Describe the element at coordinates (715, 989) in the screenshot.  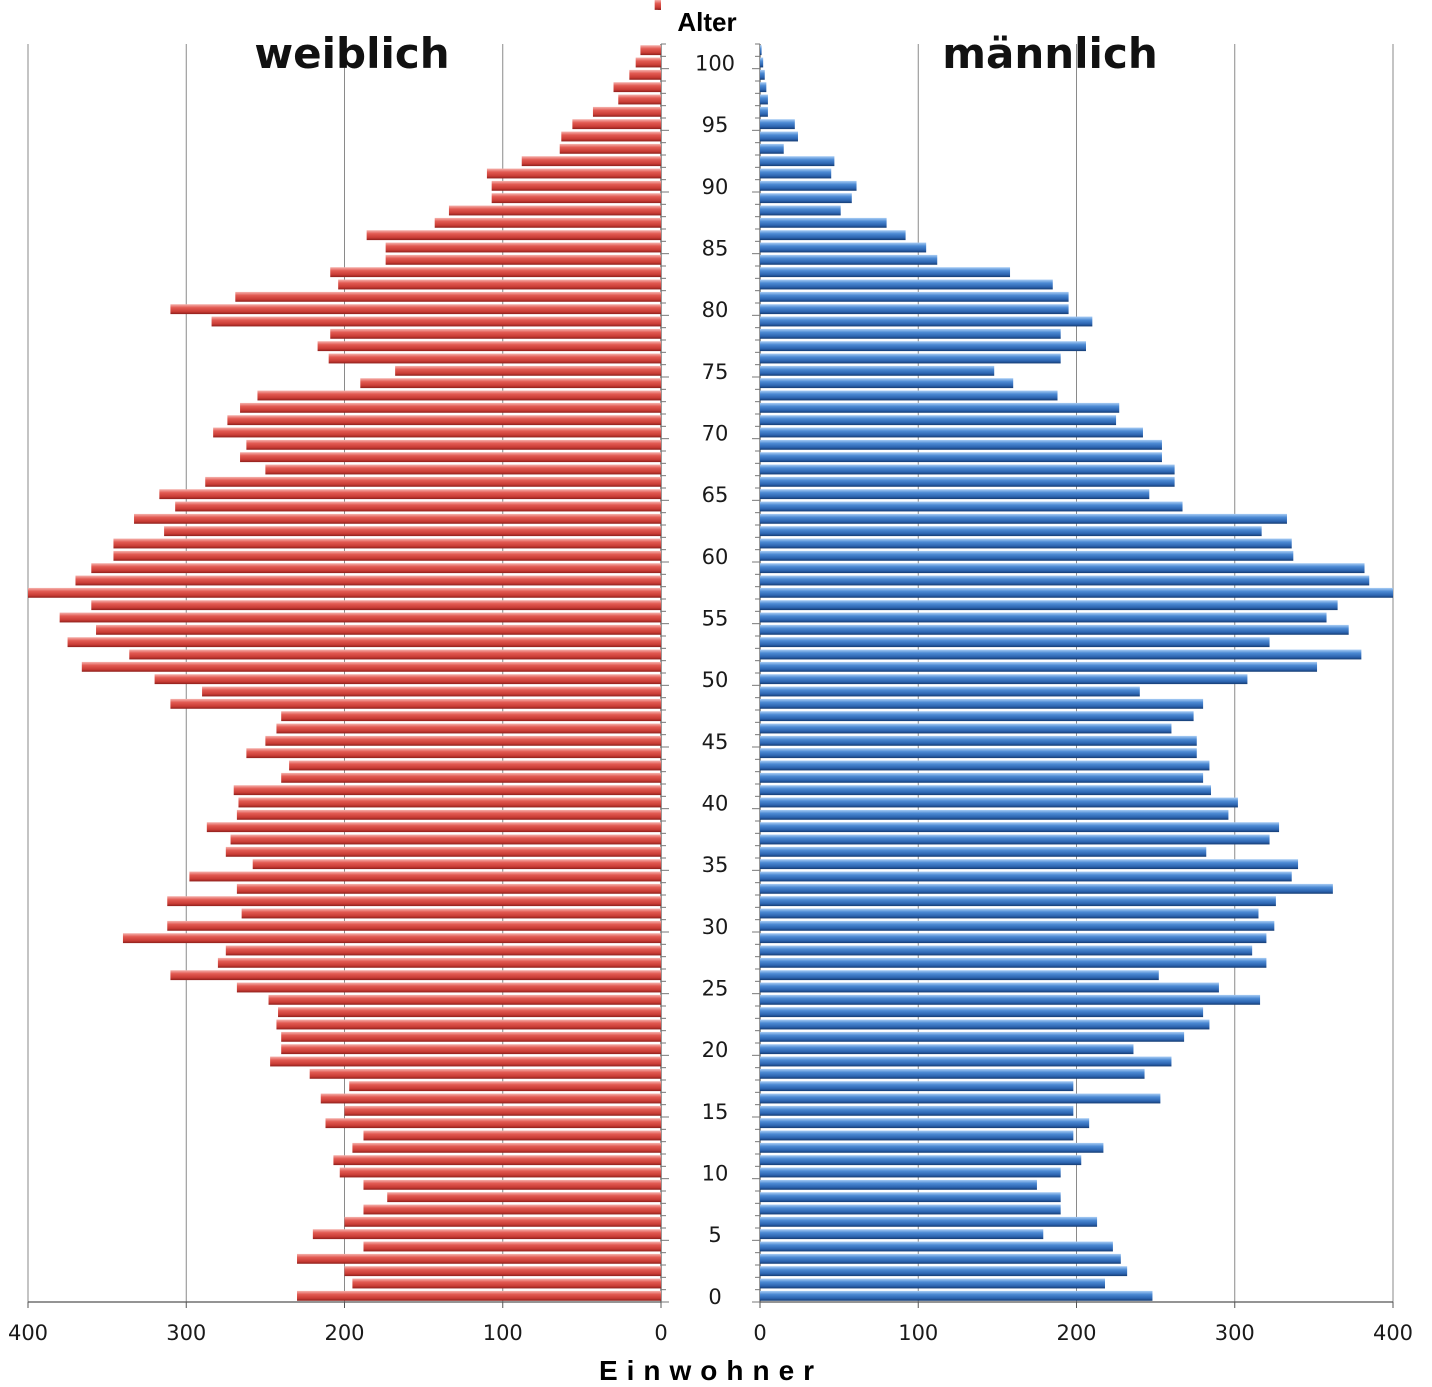
I see `y-tick-label: 25` at that location.